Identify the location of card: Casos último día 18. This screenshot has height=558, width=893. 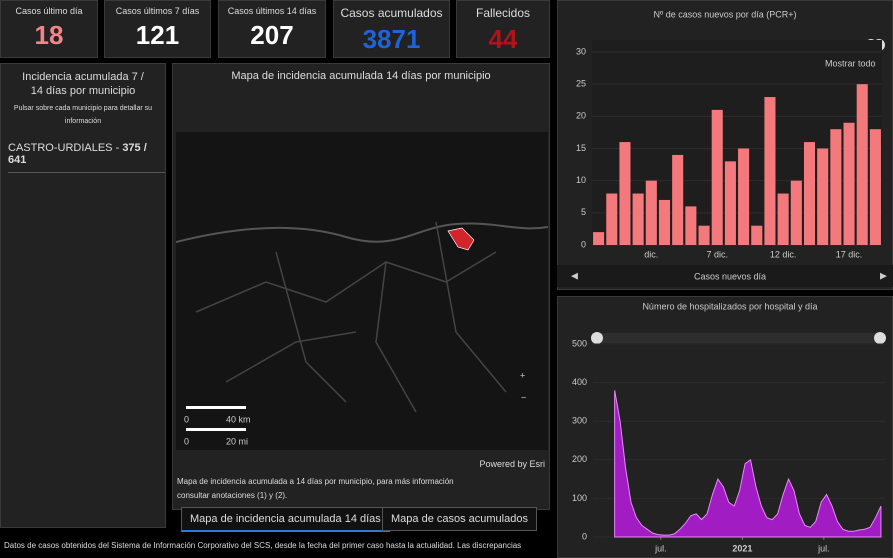
(49, 29).